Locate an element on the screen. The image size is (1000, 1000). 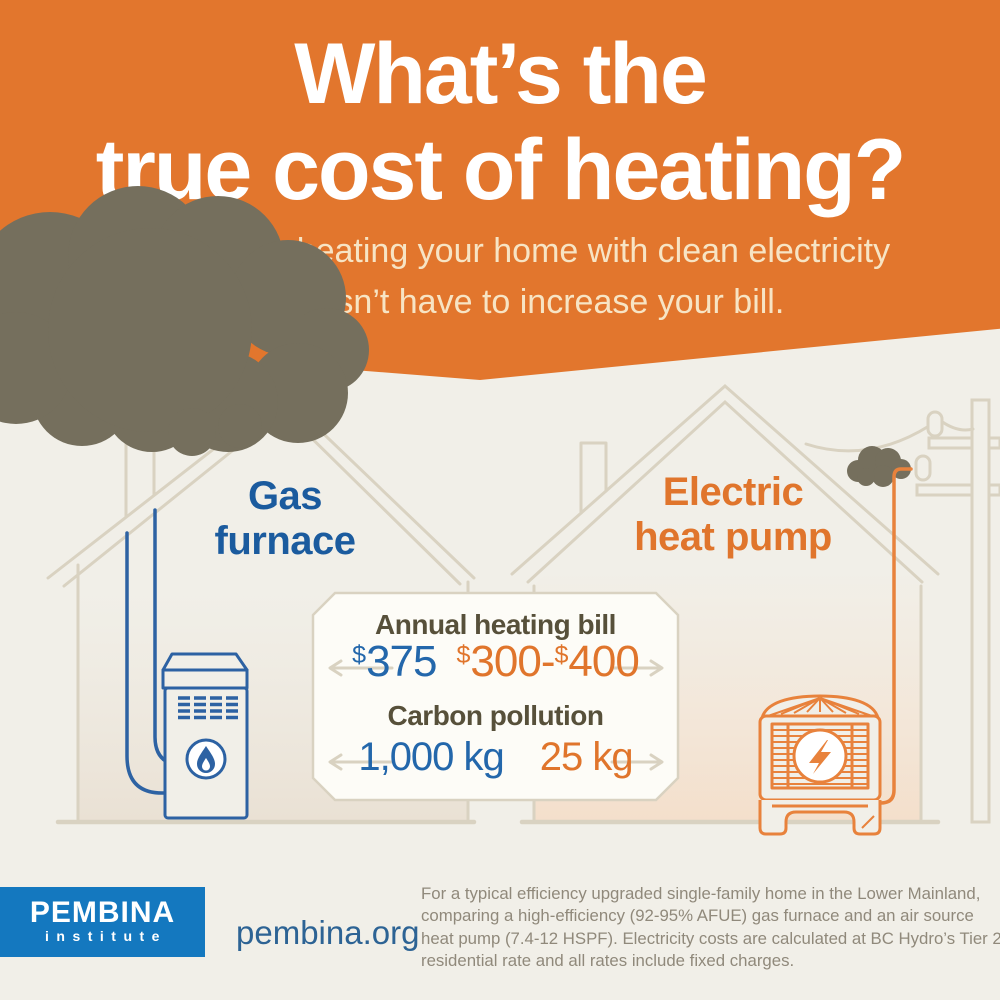
bill-heat-pump-value: $300-$400 is located at coordinates (548, 661).